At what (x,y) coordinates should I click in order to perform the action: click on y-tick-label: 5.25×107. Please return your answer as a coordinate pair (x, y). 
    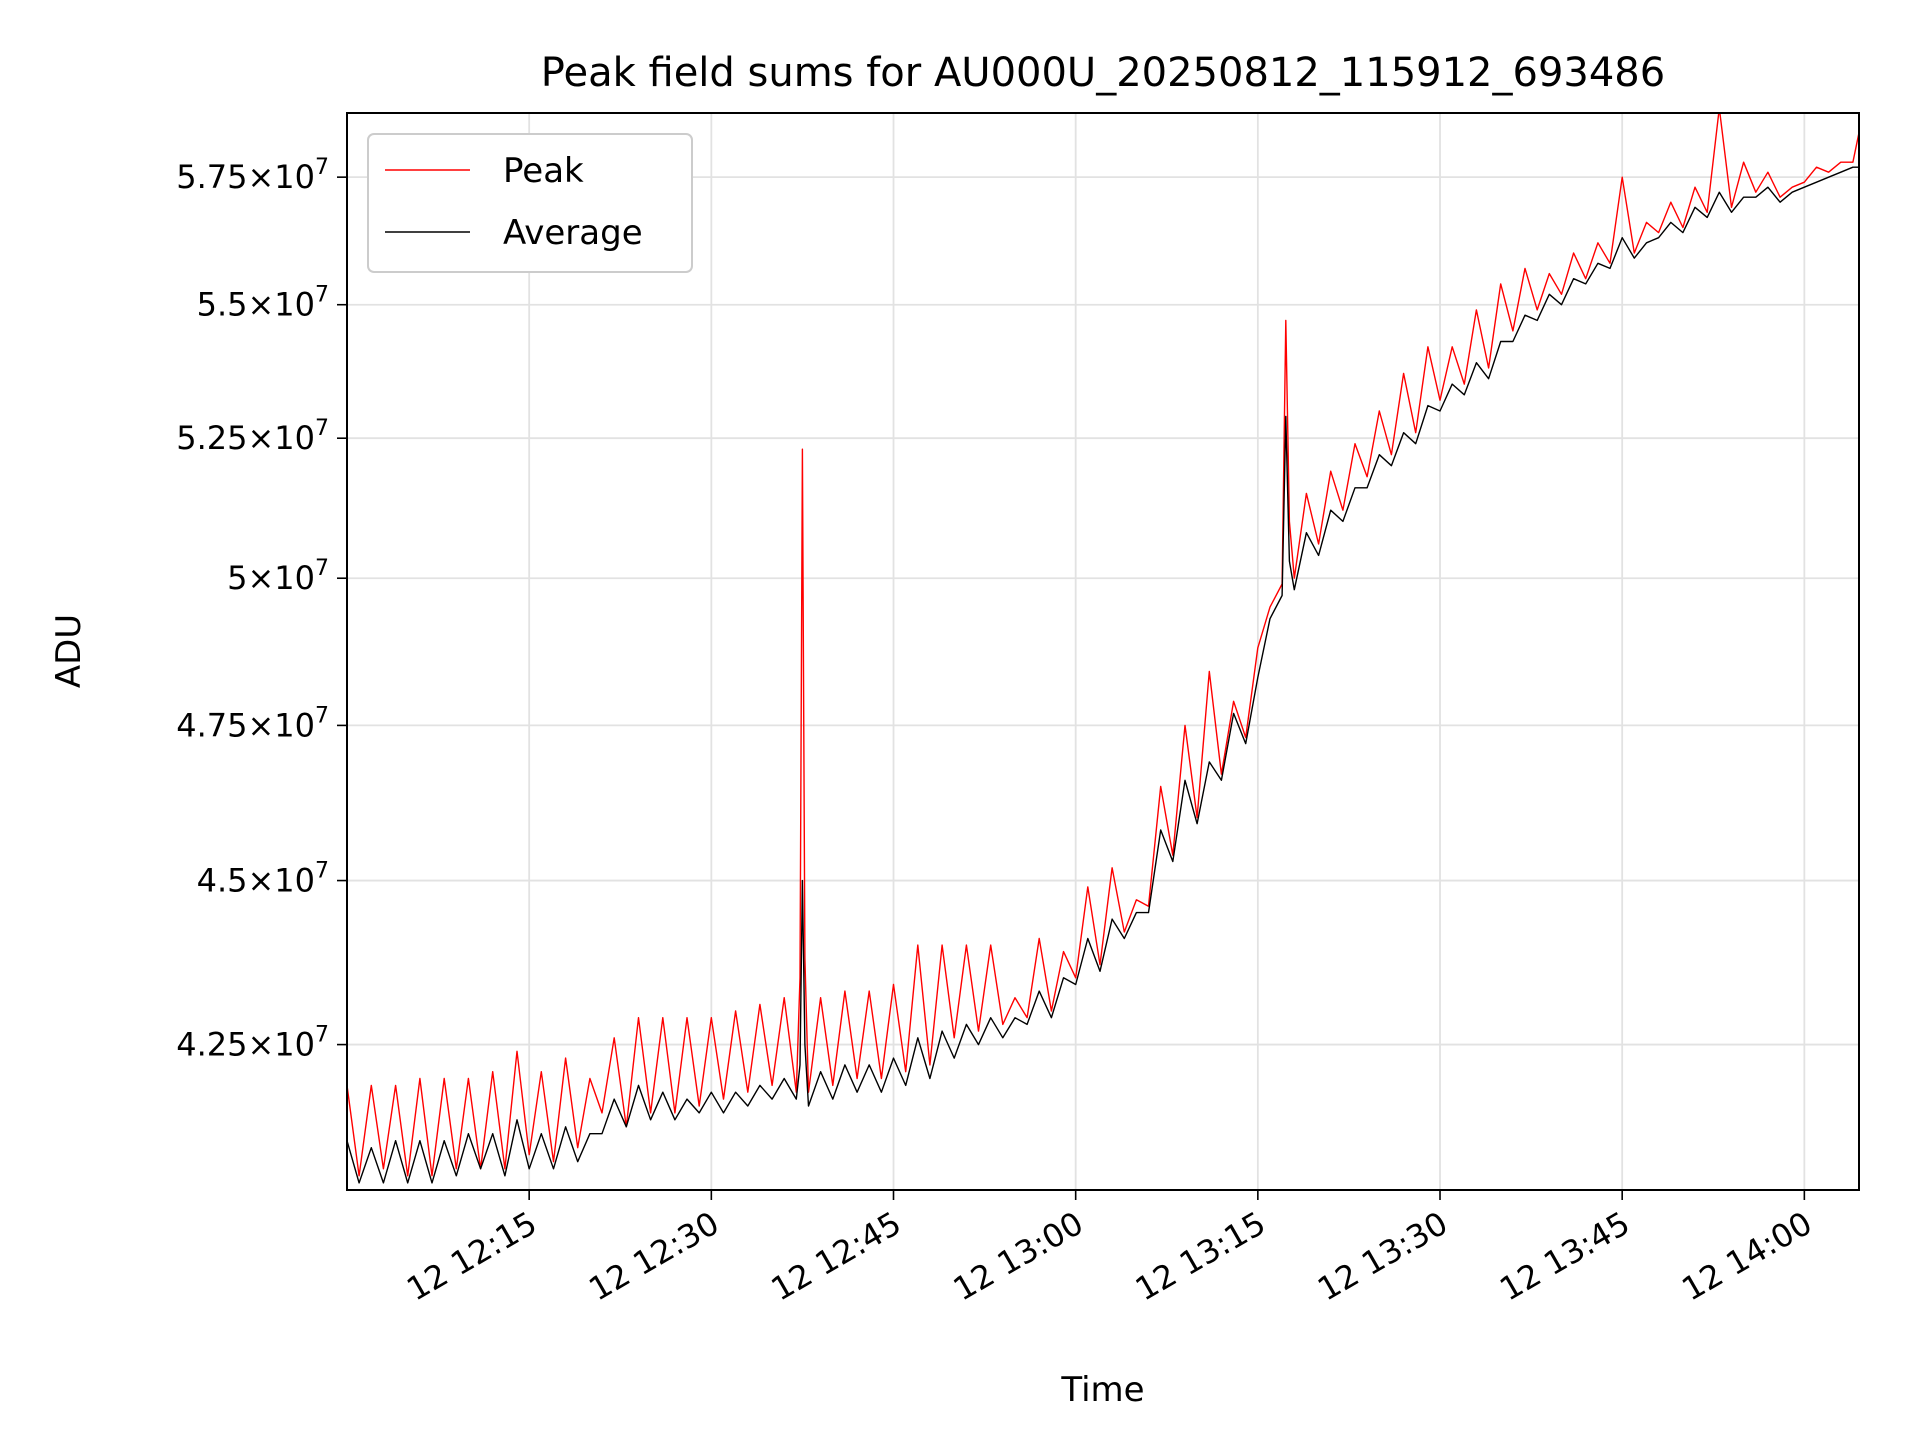
    Looking at the image, I should click on (252, 436).